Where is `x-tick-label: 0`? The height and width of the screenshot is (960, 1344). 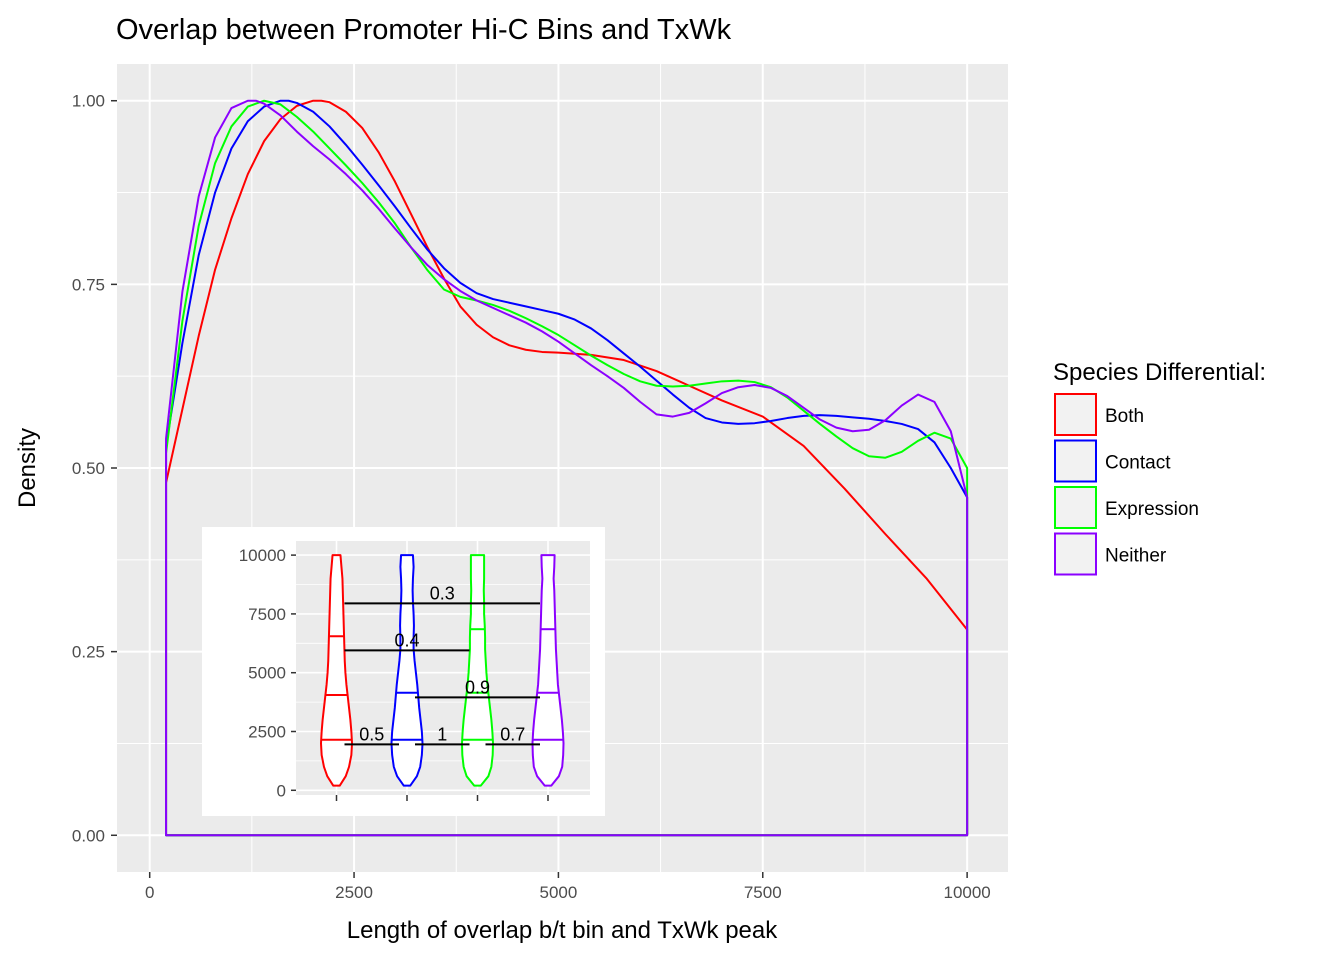 x-tick-label: 0 is located at coordinates (149, 892).